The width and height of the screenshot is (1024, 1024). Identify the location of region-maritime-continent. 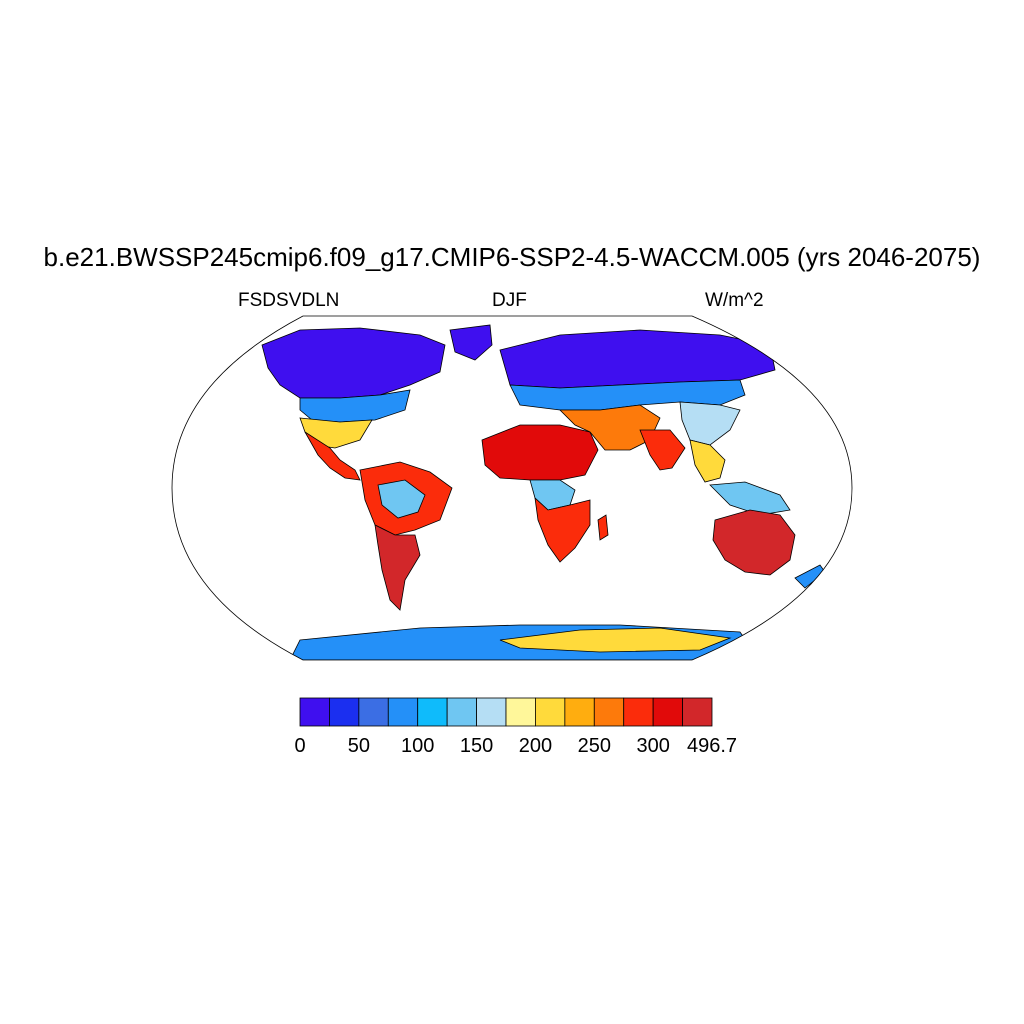
(750, 498).